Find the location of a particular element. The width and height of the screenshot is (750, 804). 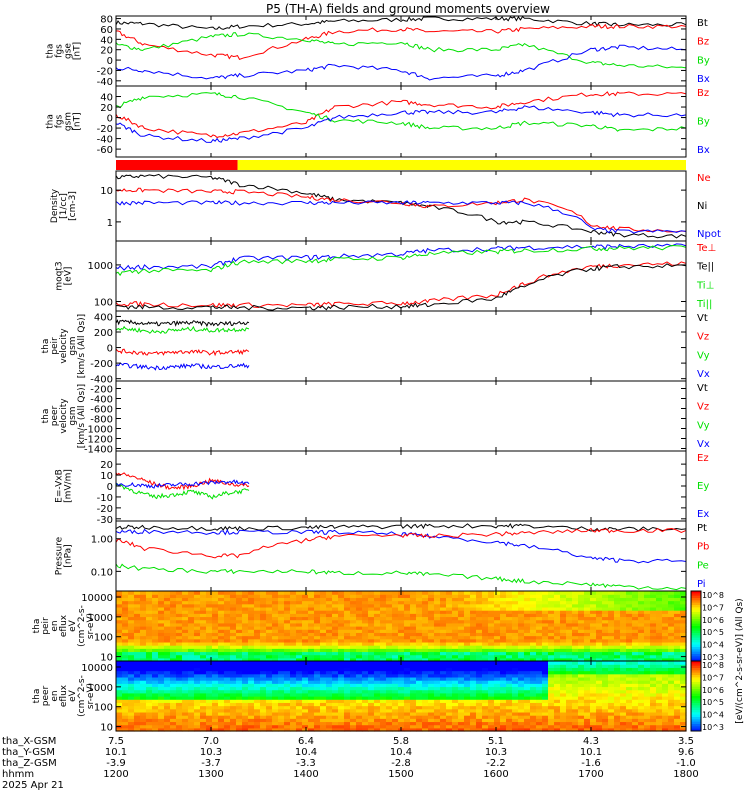

density-ylabel-line: Density is located at coordinates (55, 205).